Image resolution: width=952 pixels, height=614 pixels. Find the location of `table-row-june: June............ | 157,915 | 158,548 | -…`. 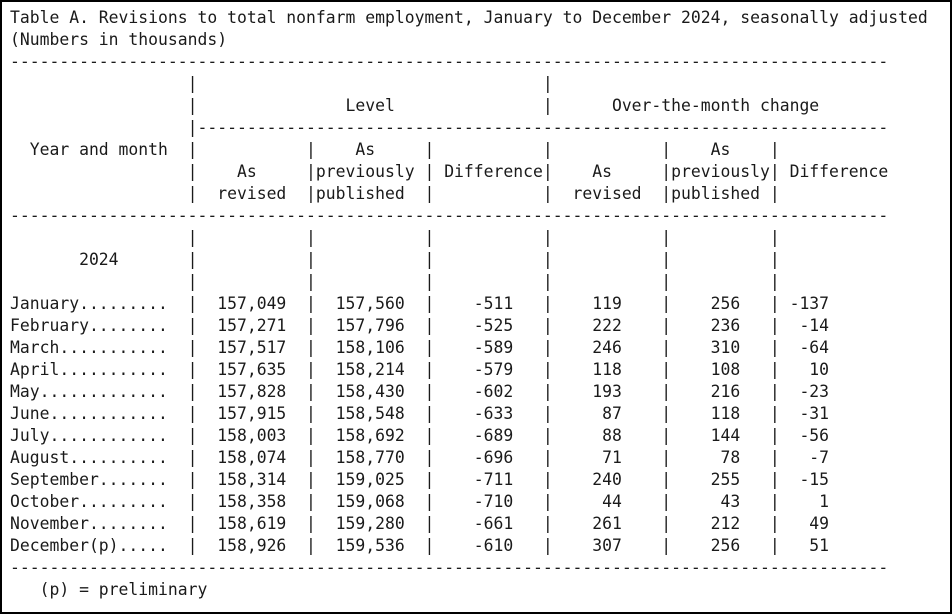

table-row-june: June............ | 157,915 | 158,548 | -… is located at coordinates (420, 413).